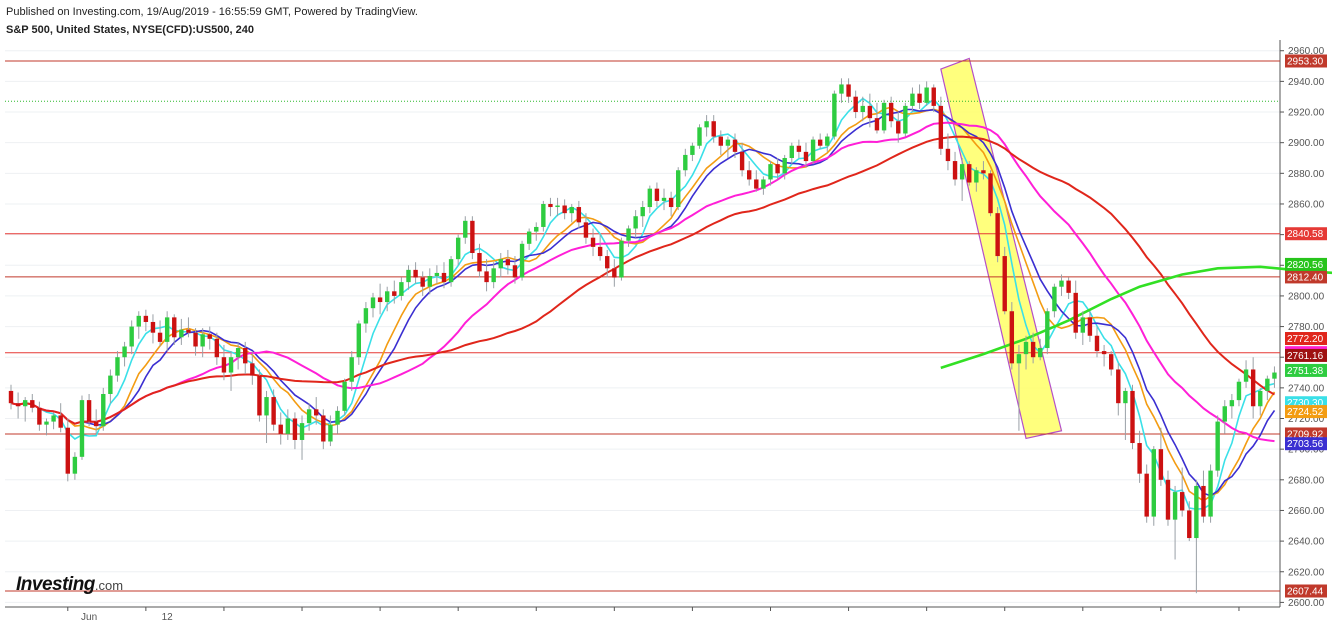 The width and height of the screenshot is (1332, 627). What do you see at coordinates (1305, 61) in the screenshot?
I see `level-badge-label: 2953.30` at bounding box center [1305, 61].